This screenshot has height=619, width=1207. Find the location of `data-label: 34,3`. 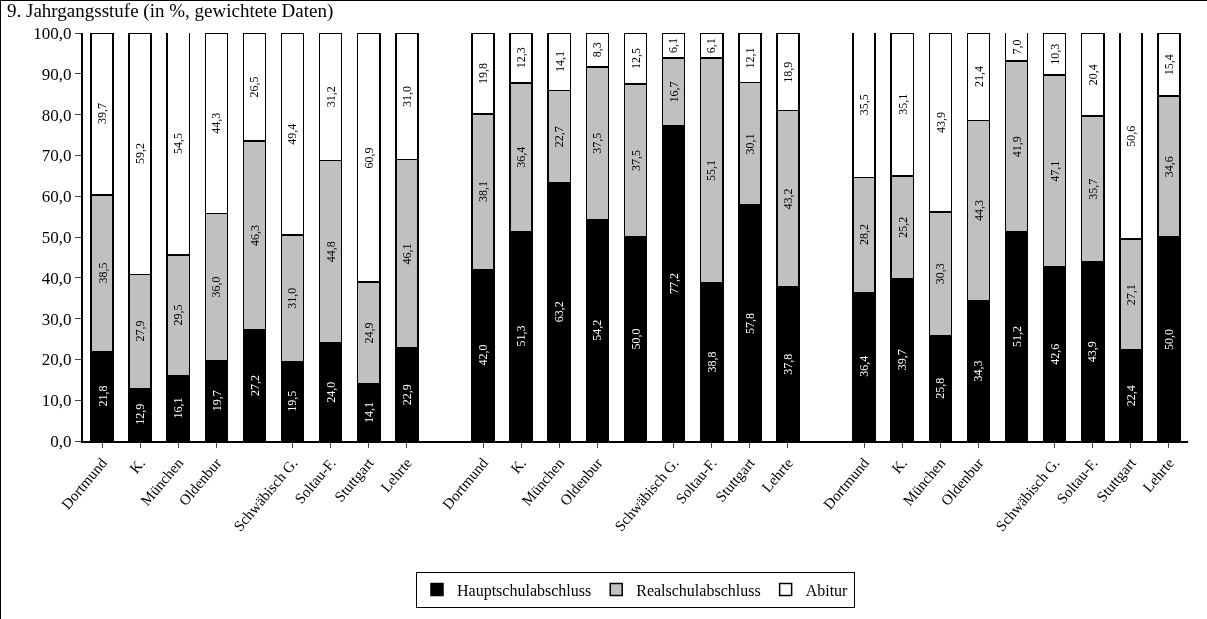

data-label: 34,3 is located at coordinates (978, 371).